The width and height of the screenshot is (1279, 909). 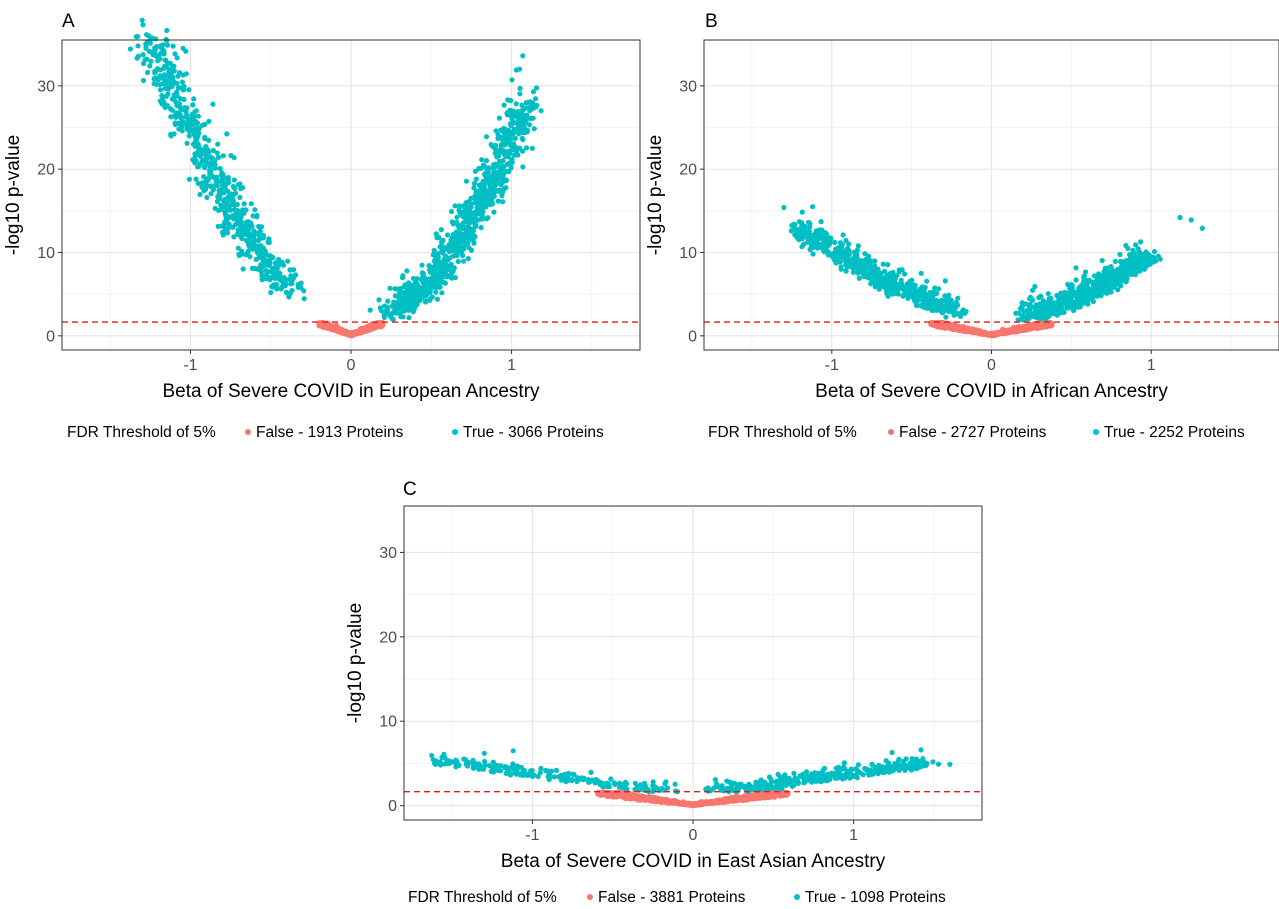 I want to click on x-axis-title: Beta of Severe COVID in African Ancestry, so click(x=991, y=391).